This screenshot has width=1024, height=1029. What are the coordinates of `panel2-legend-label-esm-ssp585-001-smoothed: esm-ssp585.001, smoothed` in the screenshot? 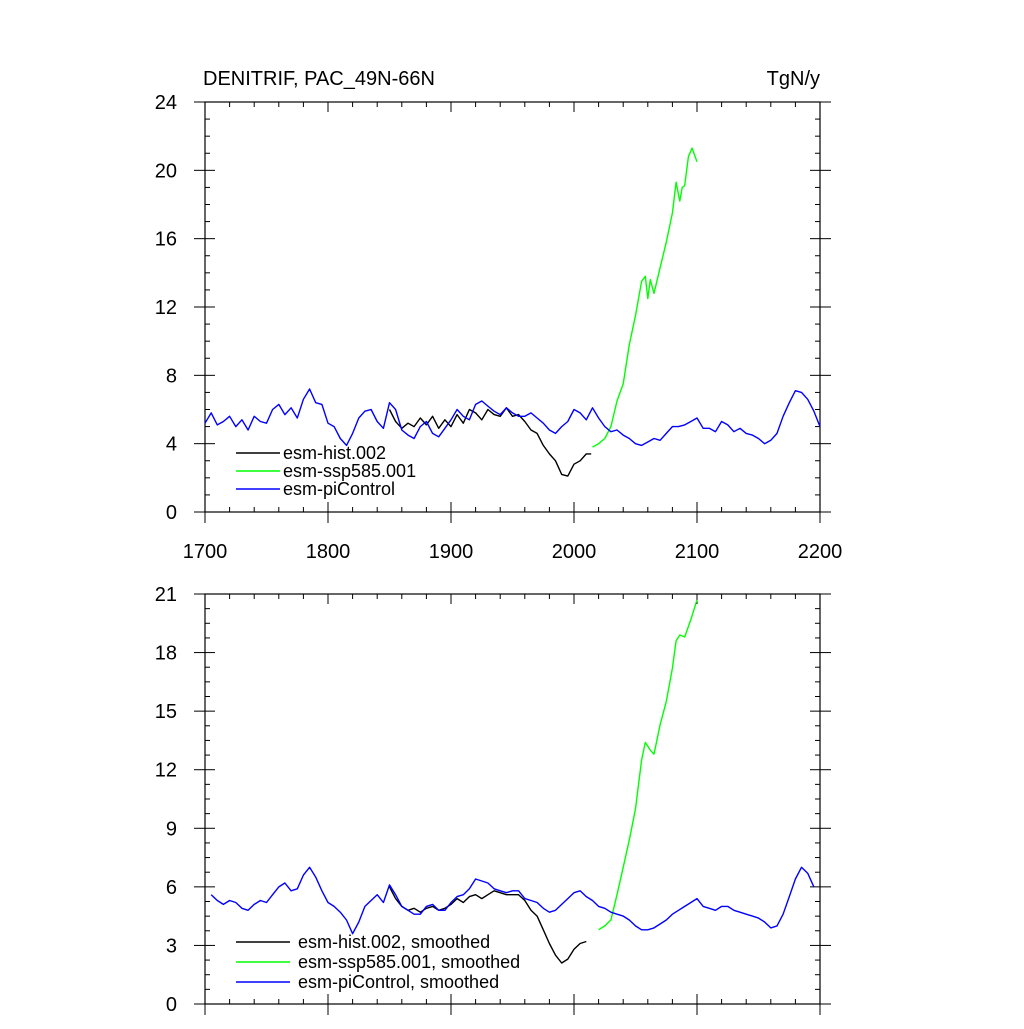 It's located at (409, 962).